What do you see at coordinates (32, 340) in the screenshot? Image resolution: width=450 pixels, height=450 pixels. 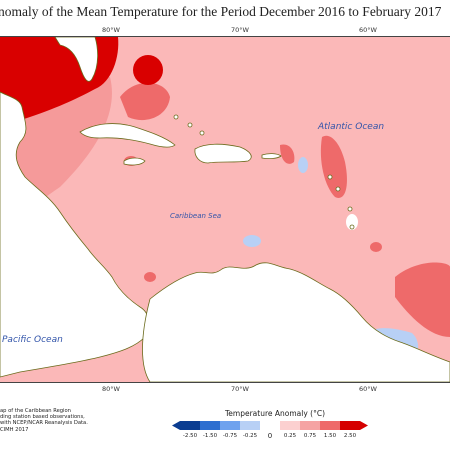 I see `label-pacific-ocean: Pacific Ocean` at bounding box center [32, 340].